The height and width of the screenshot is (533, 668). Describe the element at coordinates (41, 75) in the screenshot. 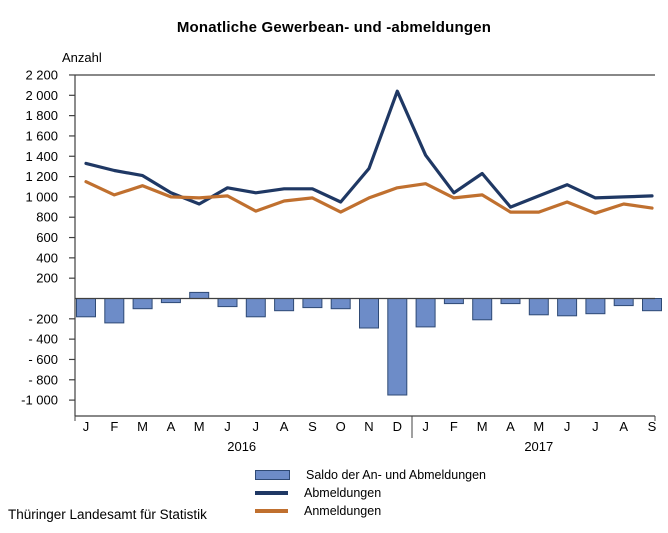

I see `y-tick-label: 2 200` at that location.